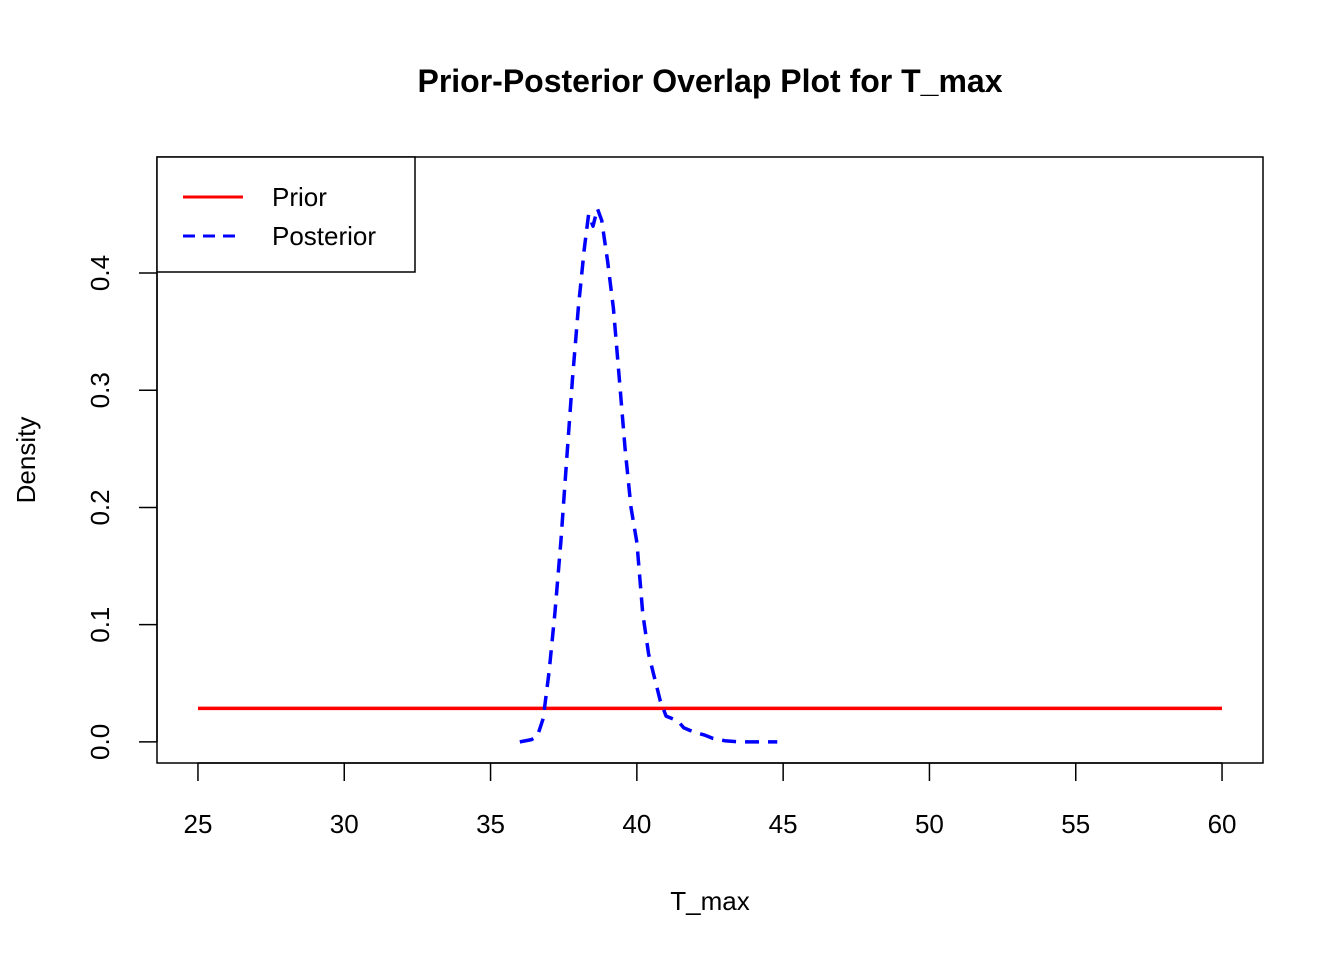 The height and width of the screenshot is (960, 1344). I want to click on legend: Prior Posterior, so click(286, 214).